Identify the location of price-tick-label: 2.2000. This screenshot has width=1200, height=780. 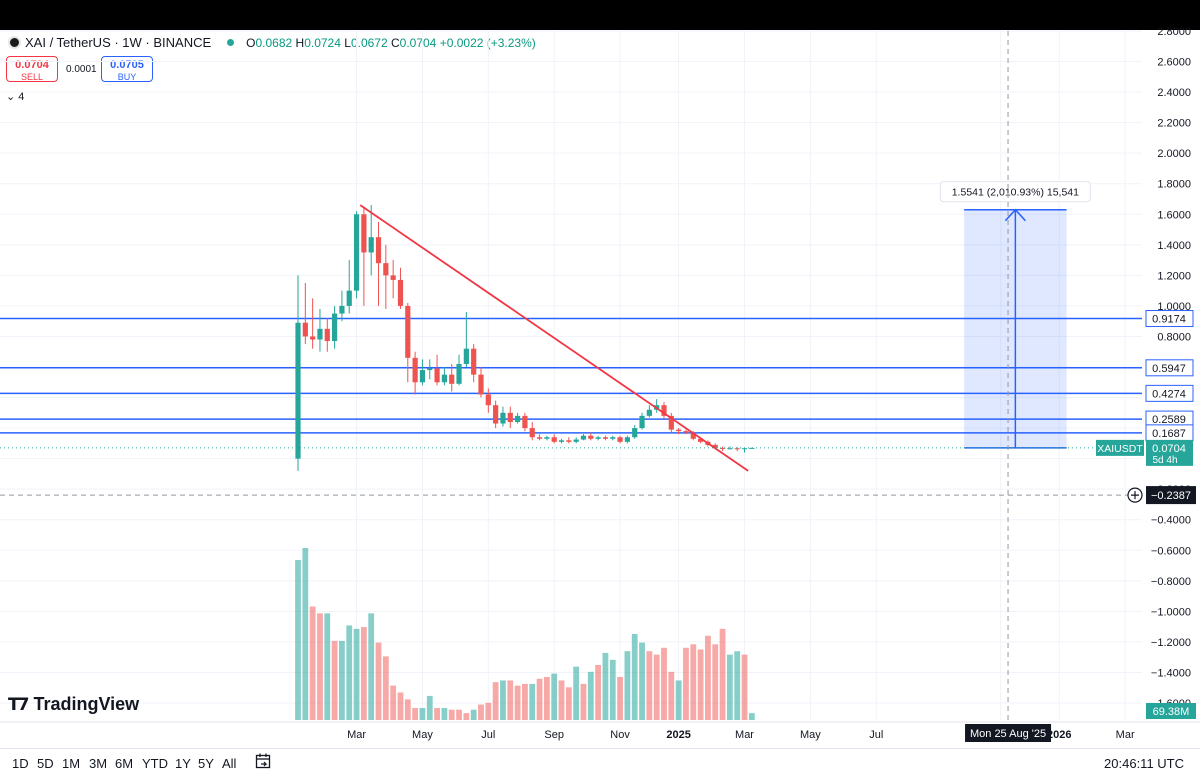
(1174, 124).